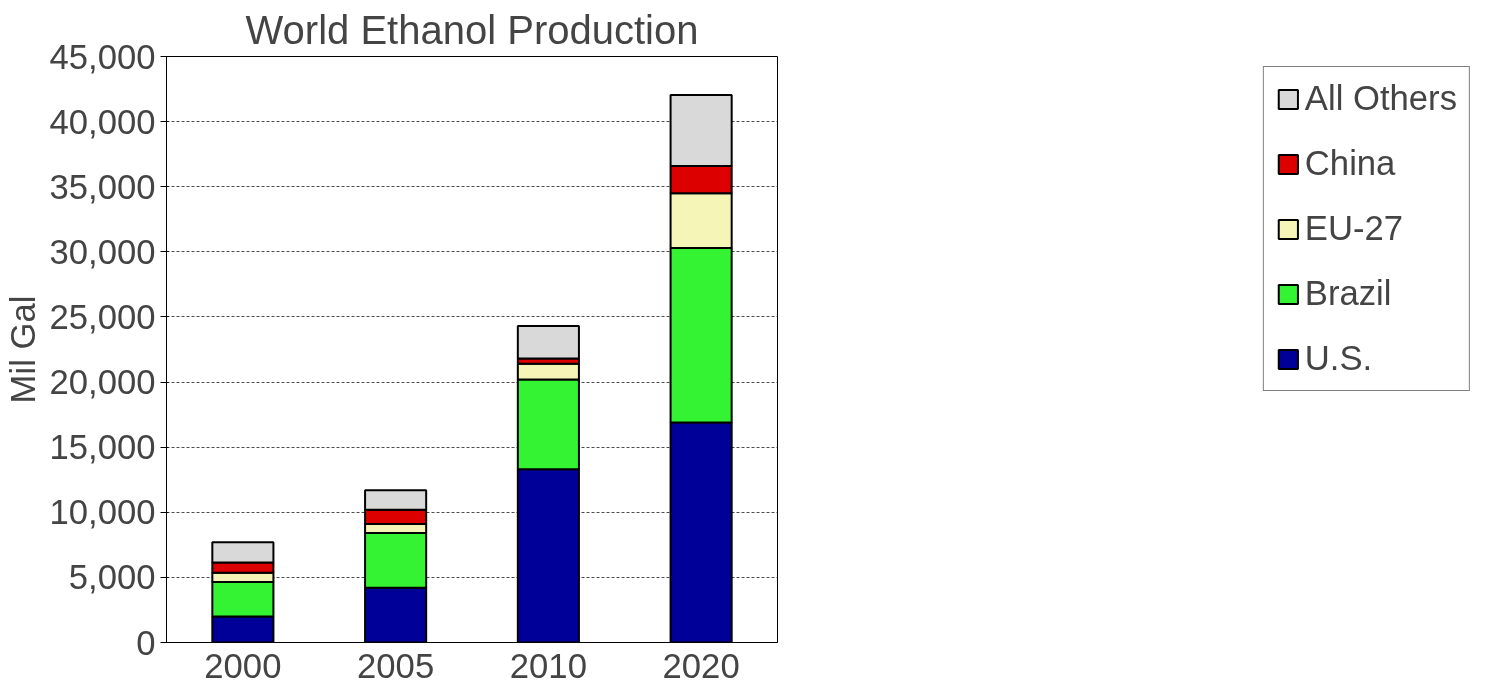 The width and height of the screenshot is (1491, 686). I want to click on y-tick-label: 25,000, so click(102, 316).